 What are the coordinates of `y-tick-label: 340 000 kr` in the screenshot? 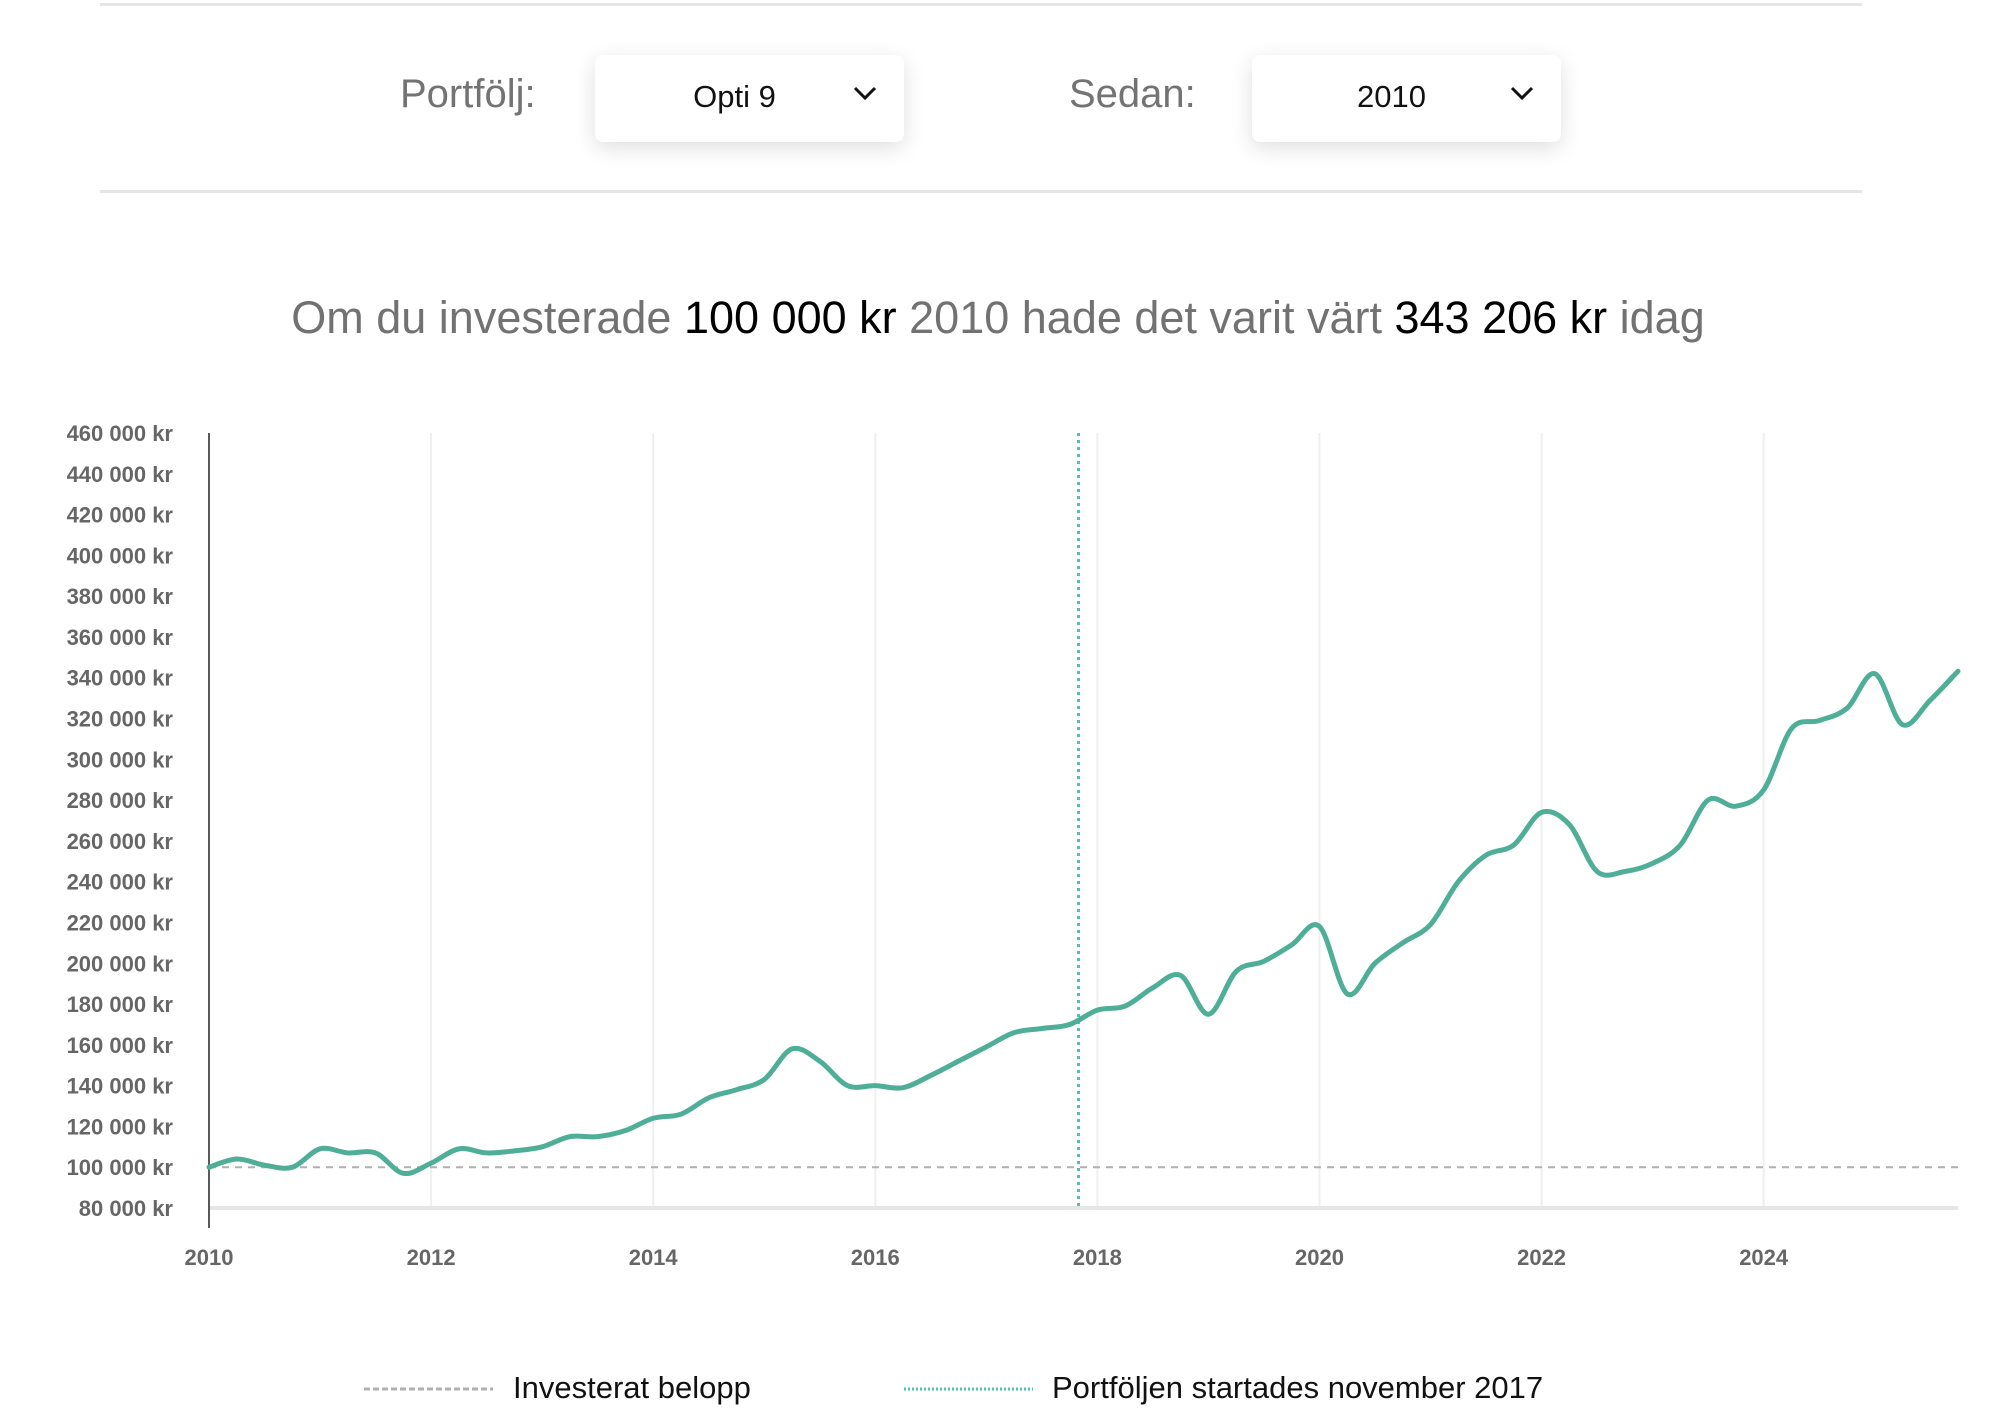 It's located at (120, 678).